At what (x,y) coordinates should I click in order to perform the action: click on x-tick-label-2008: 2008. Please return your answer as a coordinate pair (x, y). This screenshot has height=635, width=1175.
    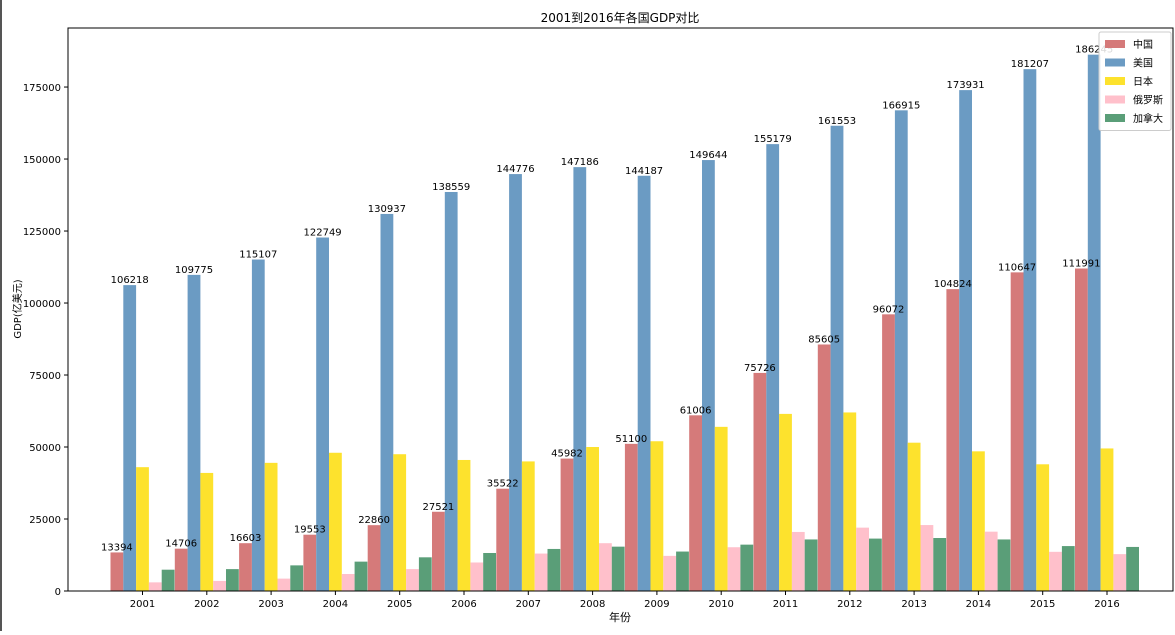
    Looking at the image, I should click on (592, 604).